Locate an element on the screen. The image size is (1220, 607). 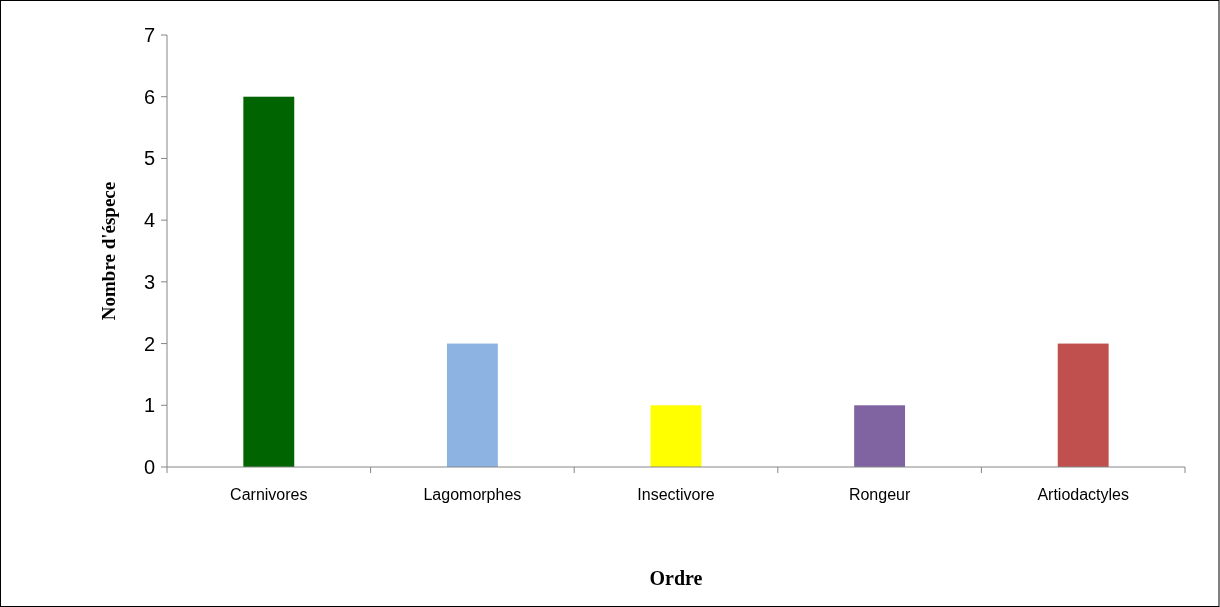
y-axis-title: Nombre d'éspece is located at coordinates (108, 251).